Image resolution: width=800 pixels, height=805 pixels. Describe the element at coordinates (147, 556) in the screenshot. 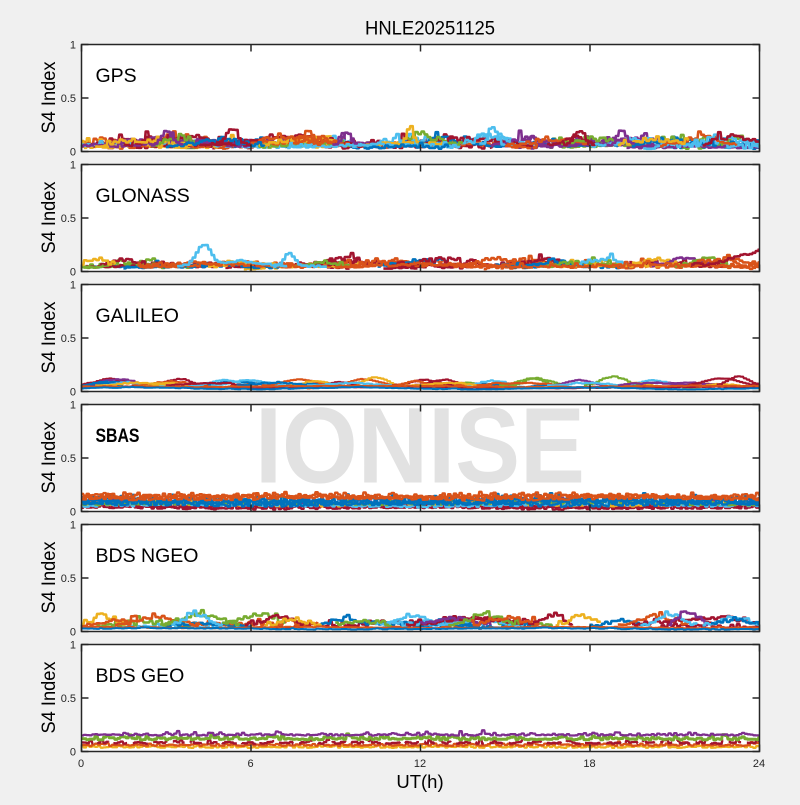

I see `svg-text: BDS NGEO` at that location.